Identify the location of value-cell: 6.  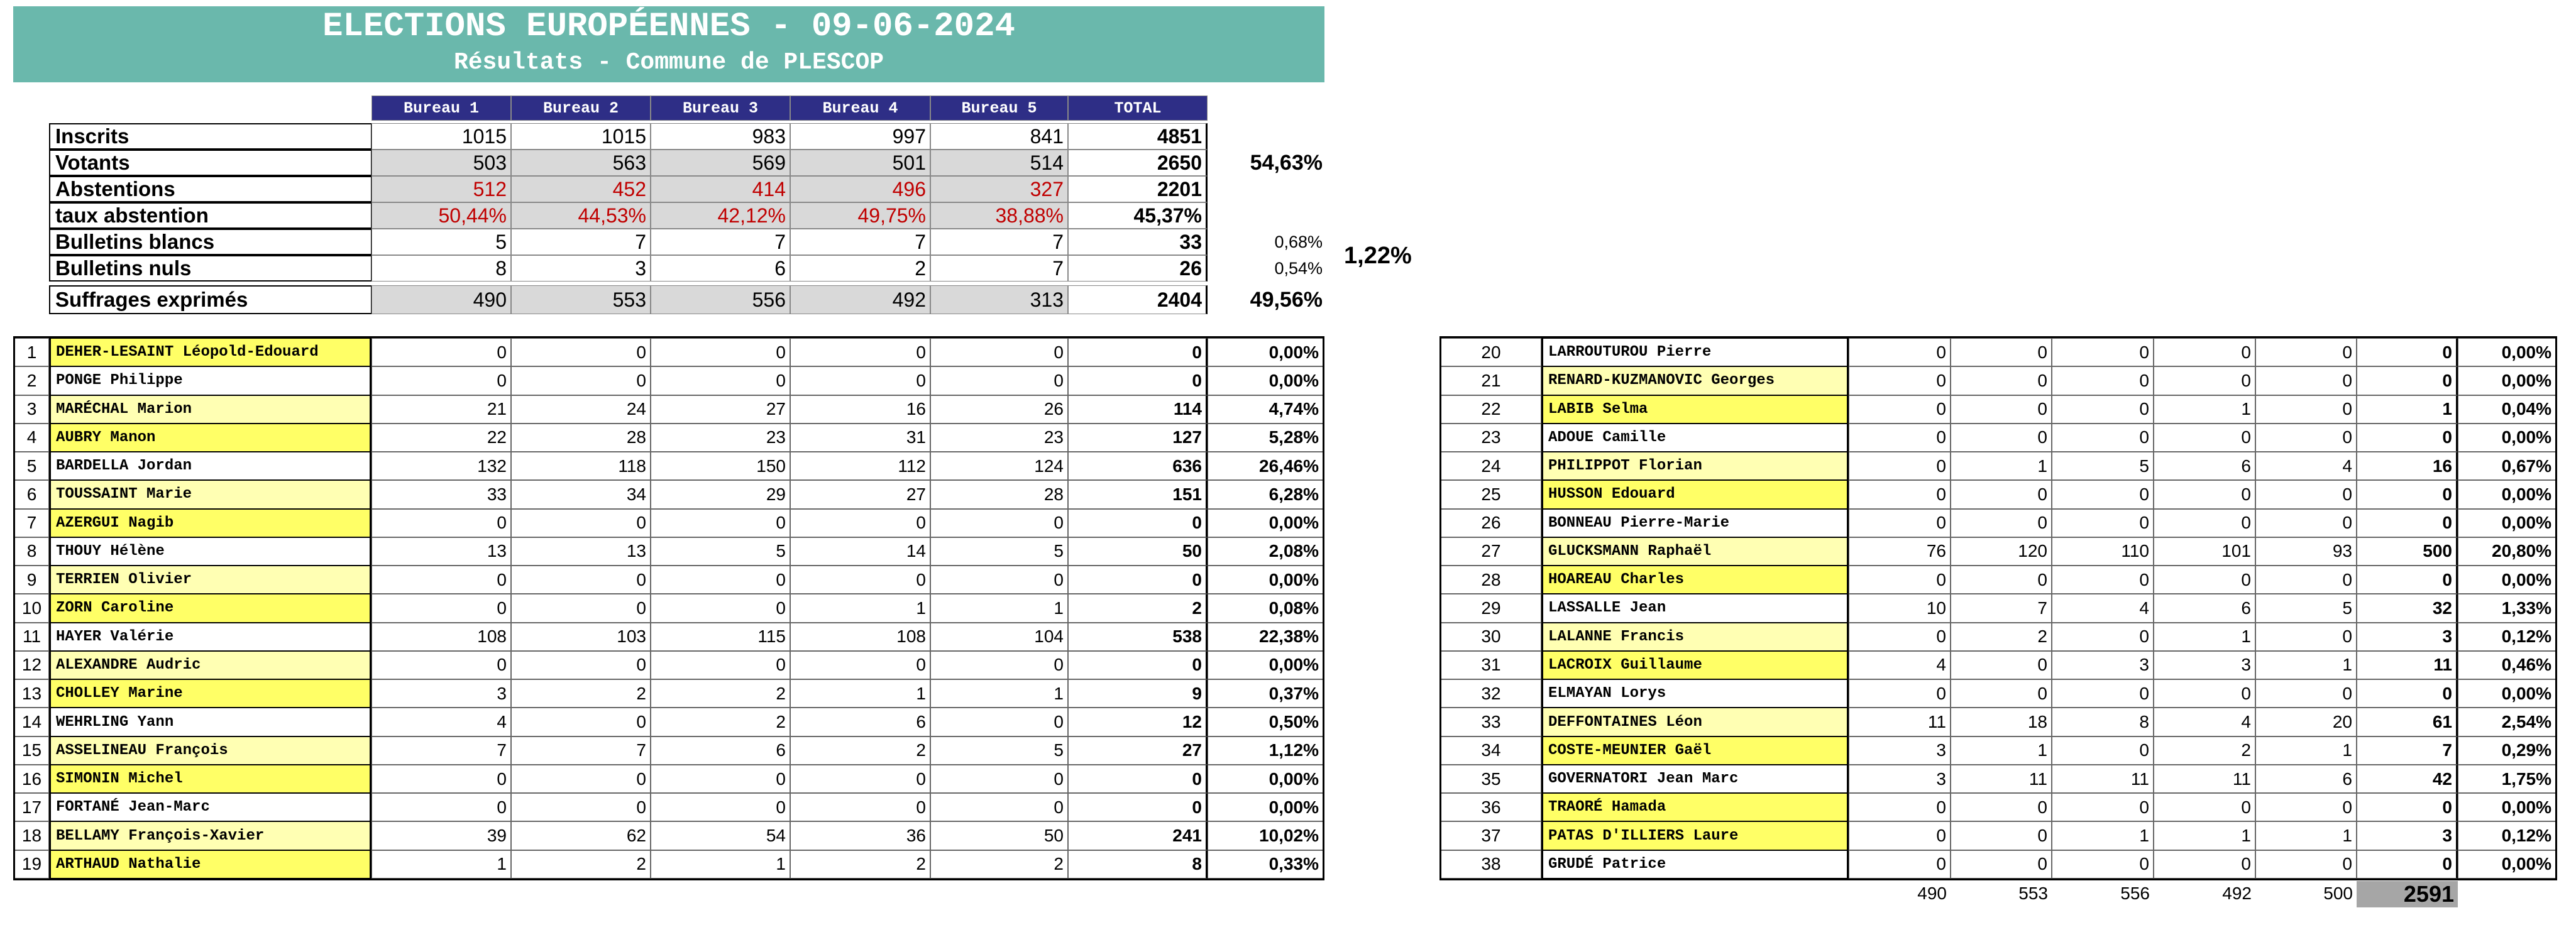
(2306, 779).